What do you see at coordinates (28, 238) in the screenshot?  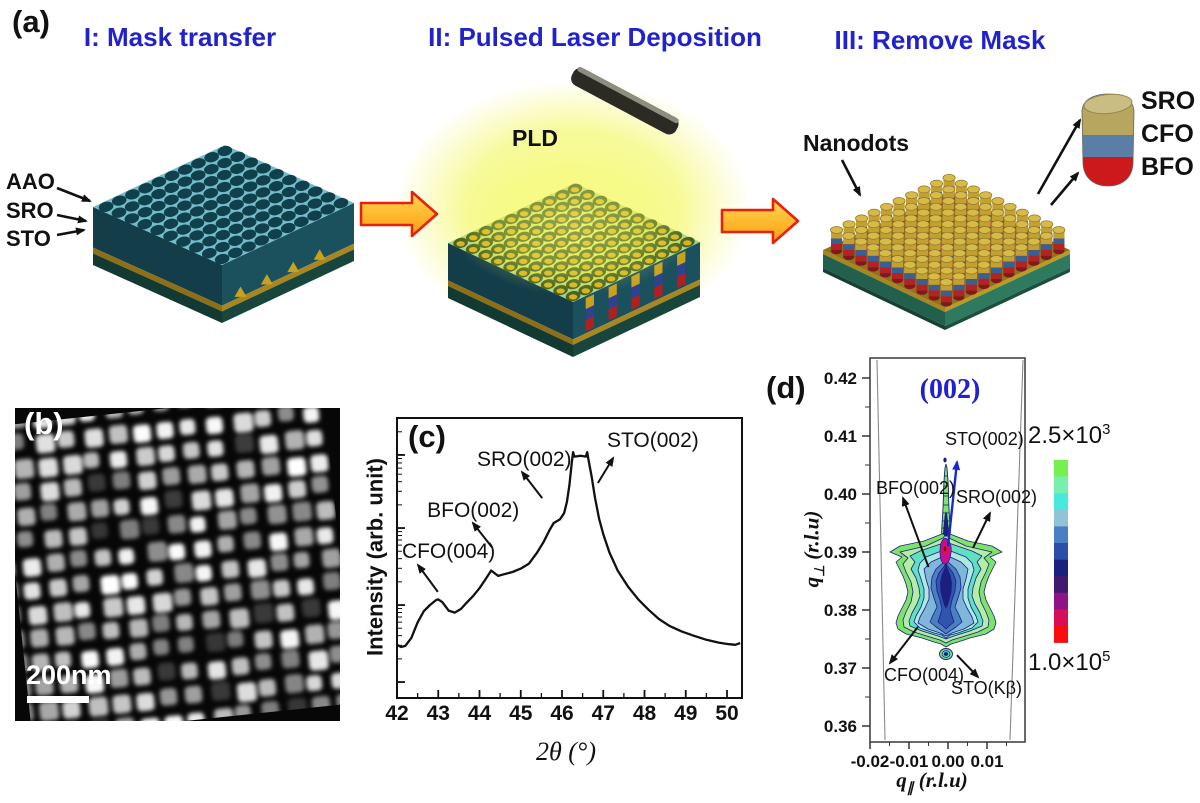 I see `layer-label-sto: STO` at bounding box center [28, 238].